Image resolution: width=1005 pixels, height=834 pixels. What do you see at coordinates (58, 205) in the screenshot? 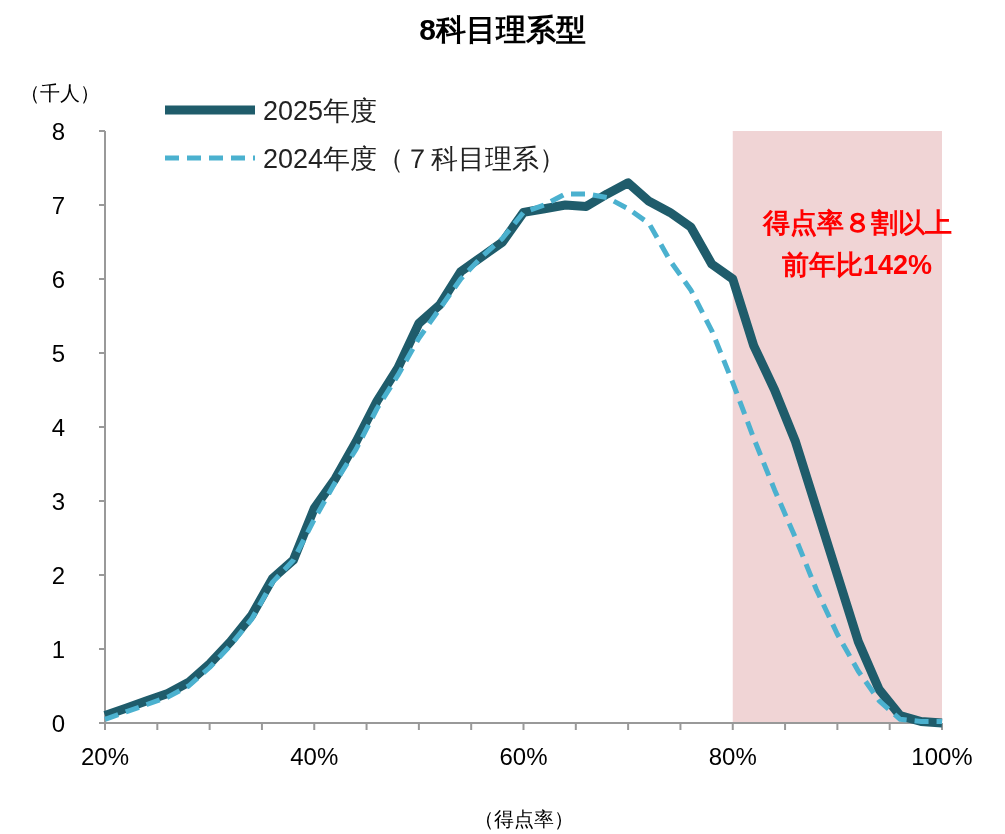
I see `y-tick-label: 7` at bounding box center [58, 205].